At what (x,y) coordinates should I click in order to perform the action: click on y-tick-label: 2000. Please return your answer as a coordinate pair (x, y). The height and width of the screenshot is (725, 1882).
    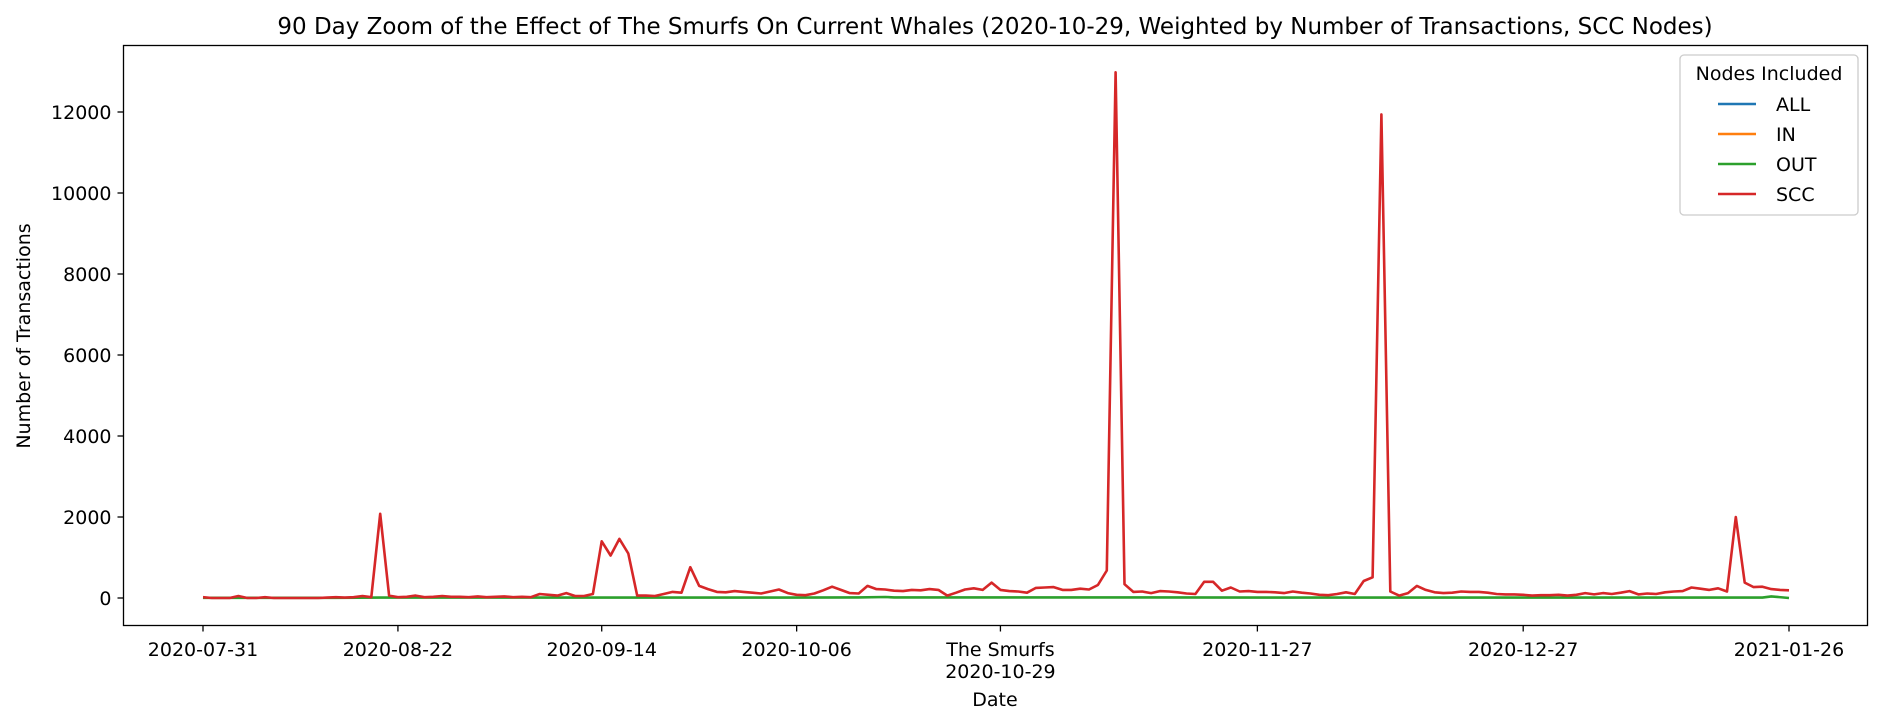
    Looking at the image, I should click on (87, 518).